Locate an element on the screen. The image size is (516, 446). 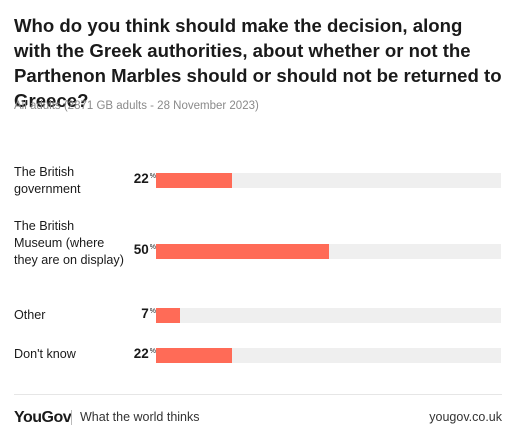
data-label: 7% is located at coordinates (133, 313).